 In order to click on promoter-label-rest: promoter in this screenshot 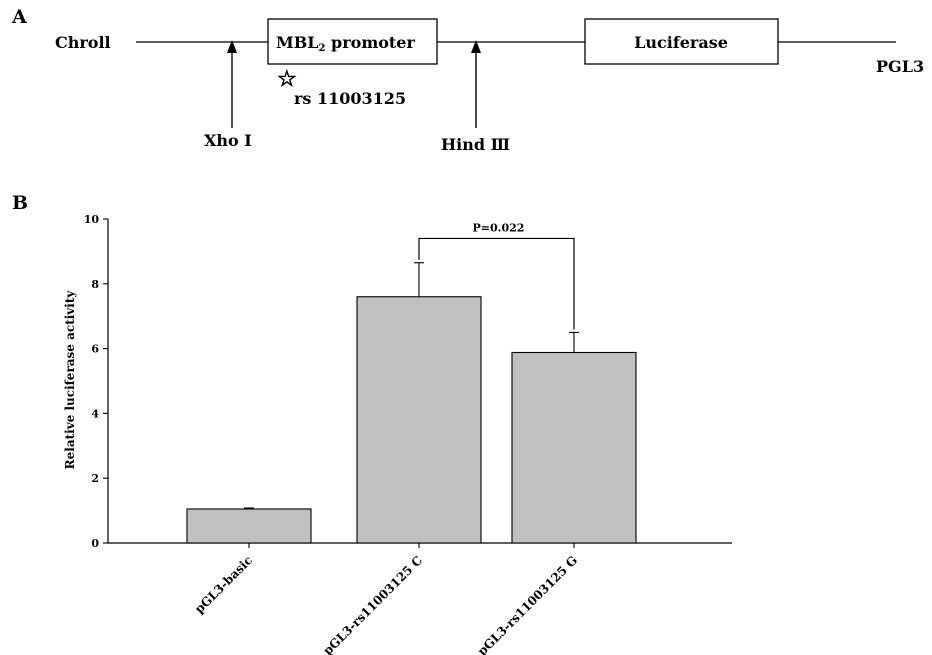, I will do `click(370, 42)`.